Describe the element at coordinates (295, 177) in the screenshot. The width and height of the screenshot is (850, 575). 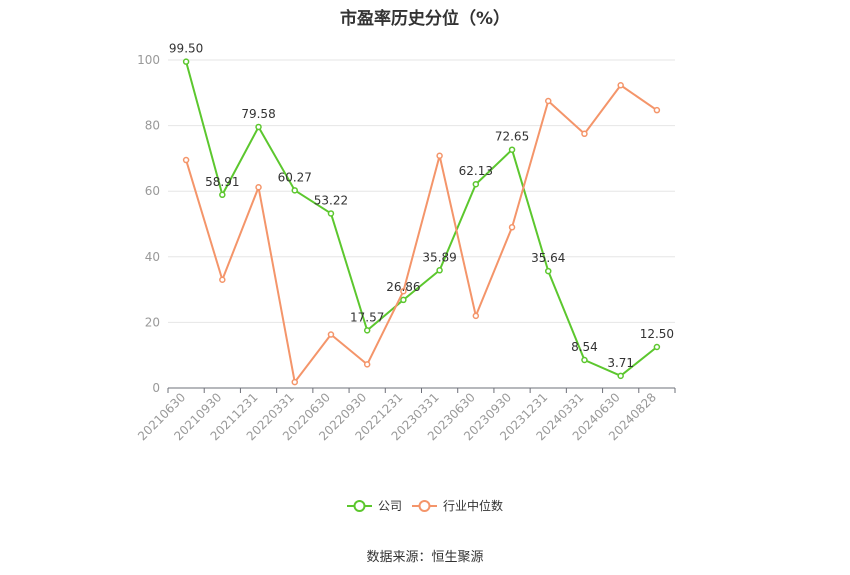
I see `data-label: 60.27` at that location.